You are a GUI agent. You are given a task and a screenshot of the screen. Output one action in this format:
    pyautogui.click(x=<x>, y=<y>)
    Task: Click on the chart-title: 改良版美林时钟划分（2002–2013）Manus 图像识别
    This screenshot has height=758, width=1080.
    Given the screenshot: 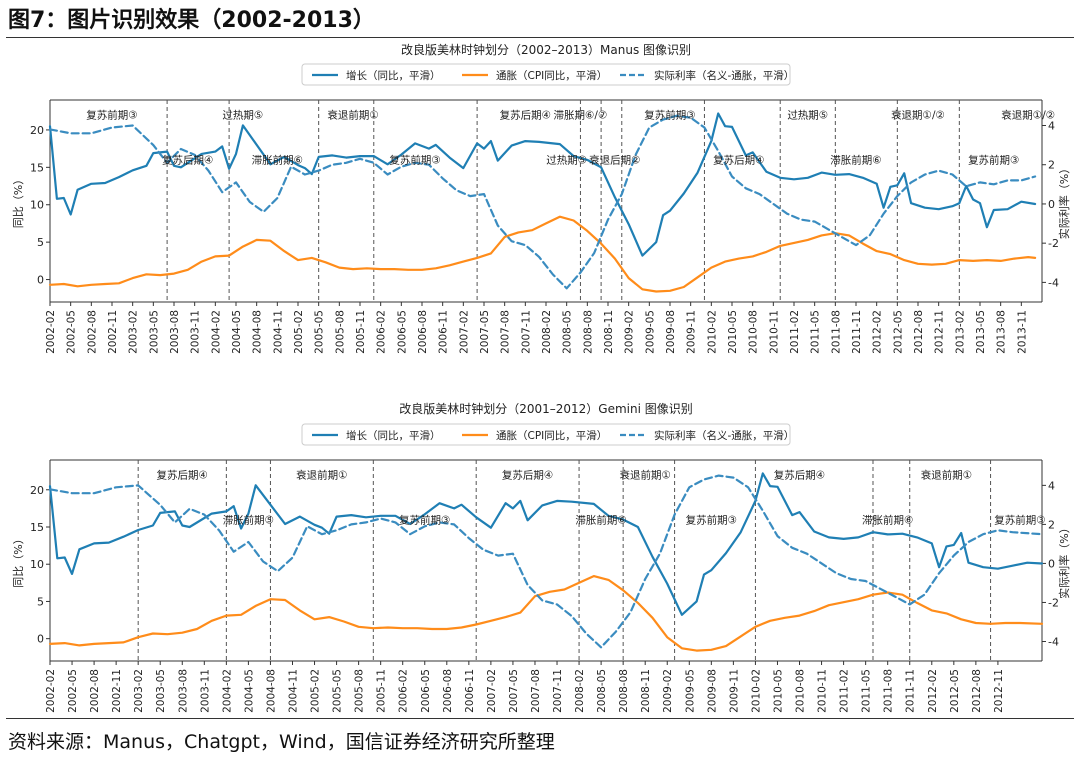 What is the action you would take?
    pyautogui.click(x=546, y=49)
    